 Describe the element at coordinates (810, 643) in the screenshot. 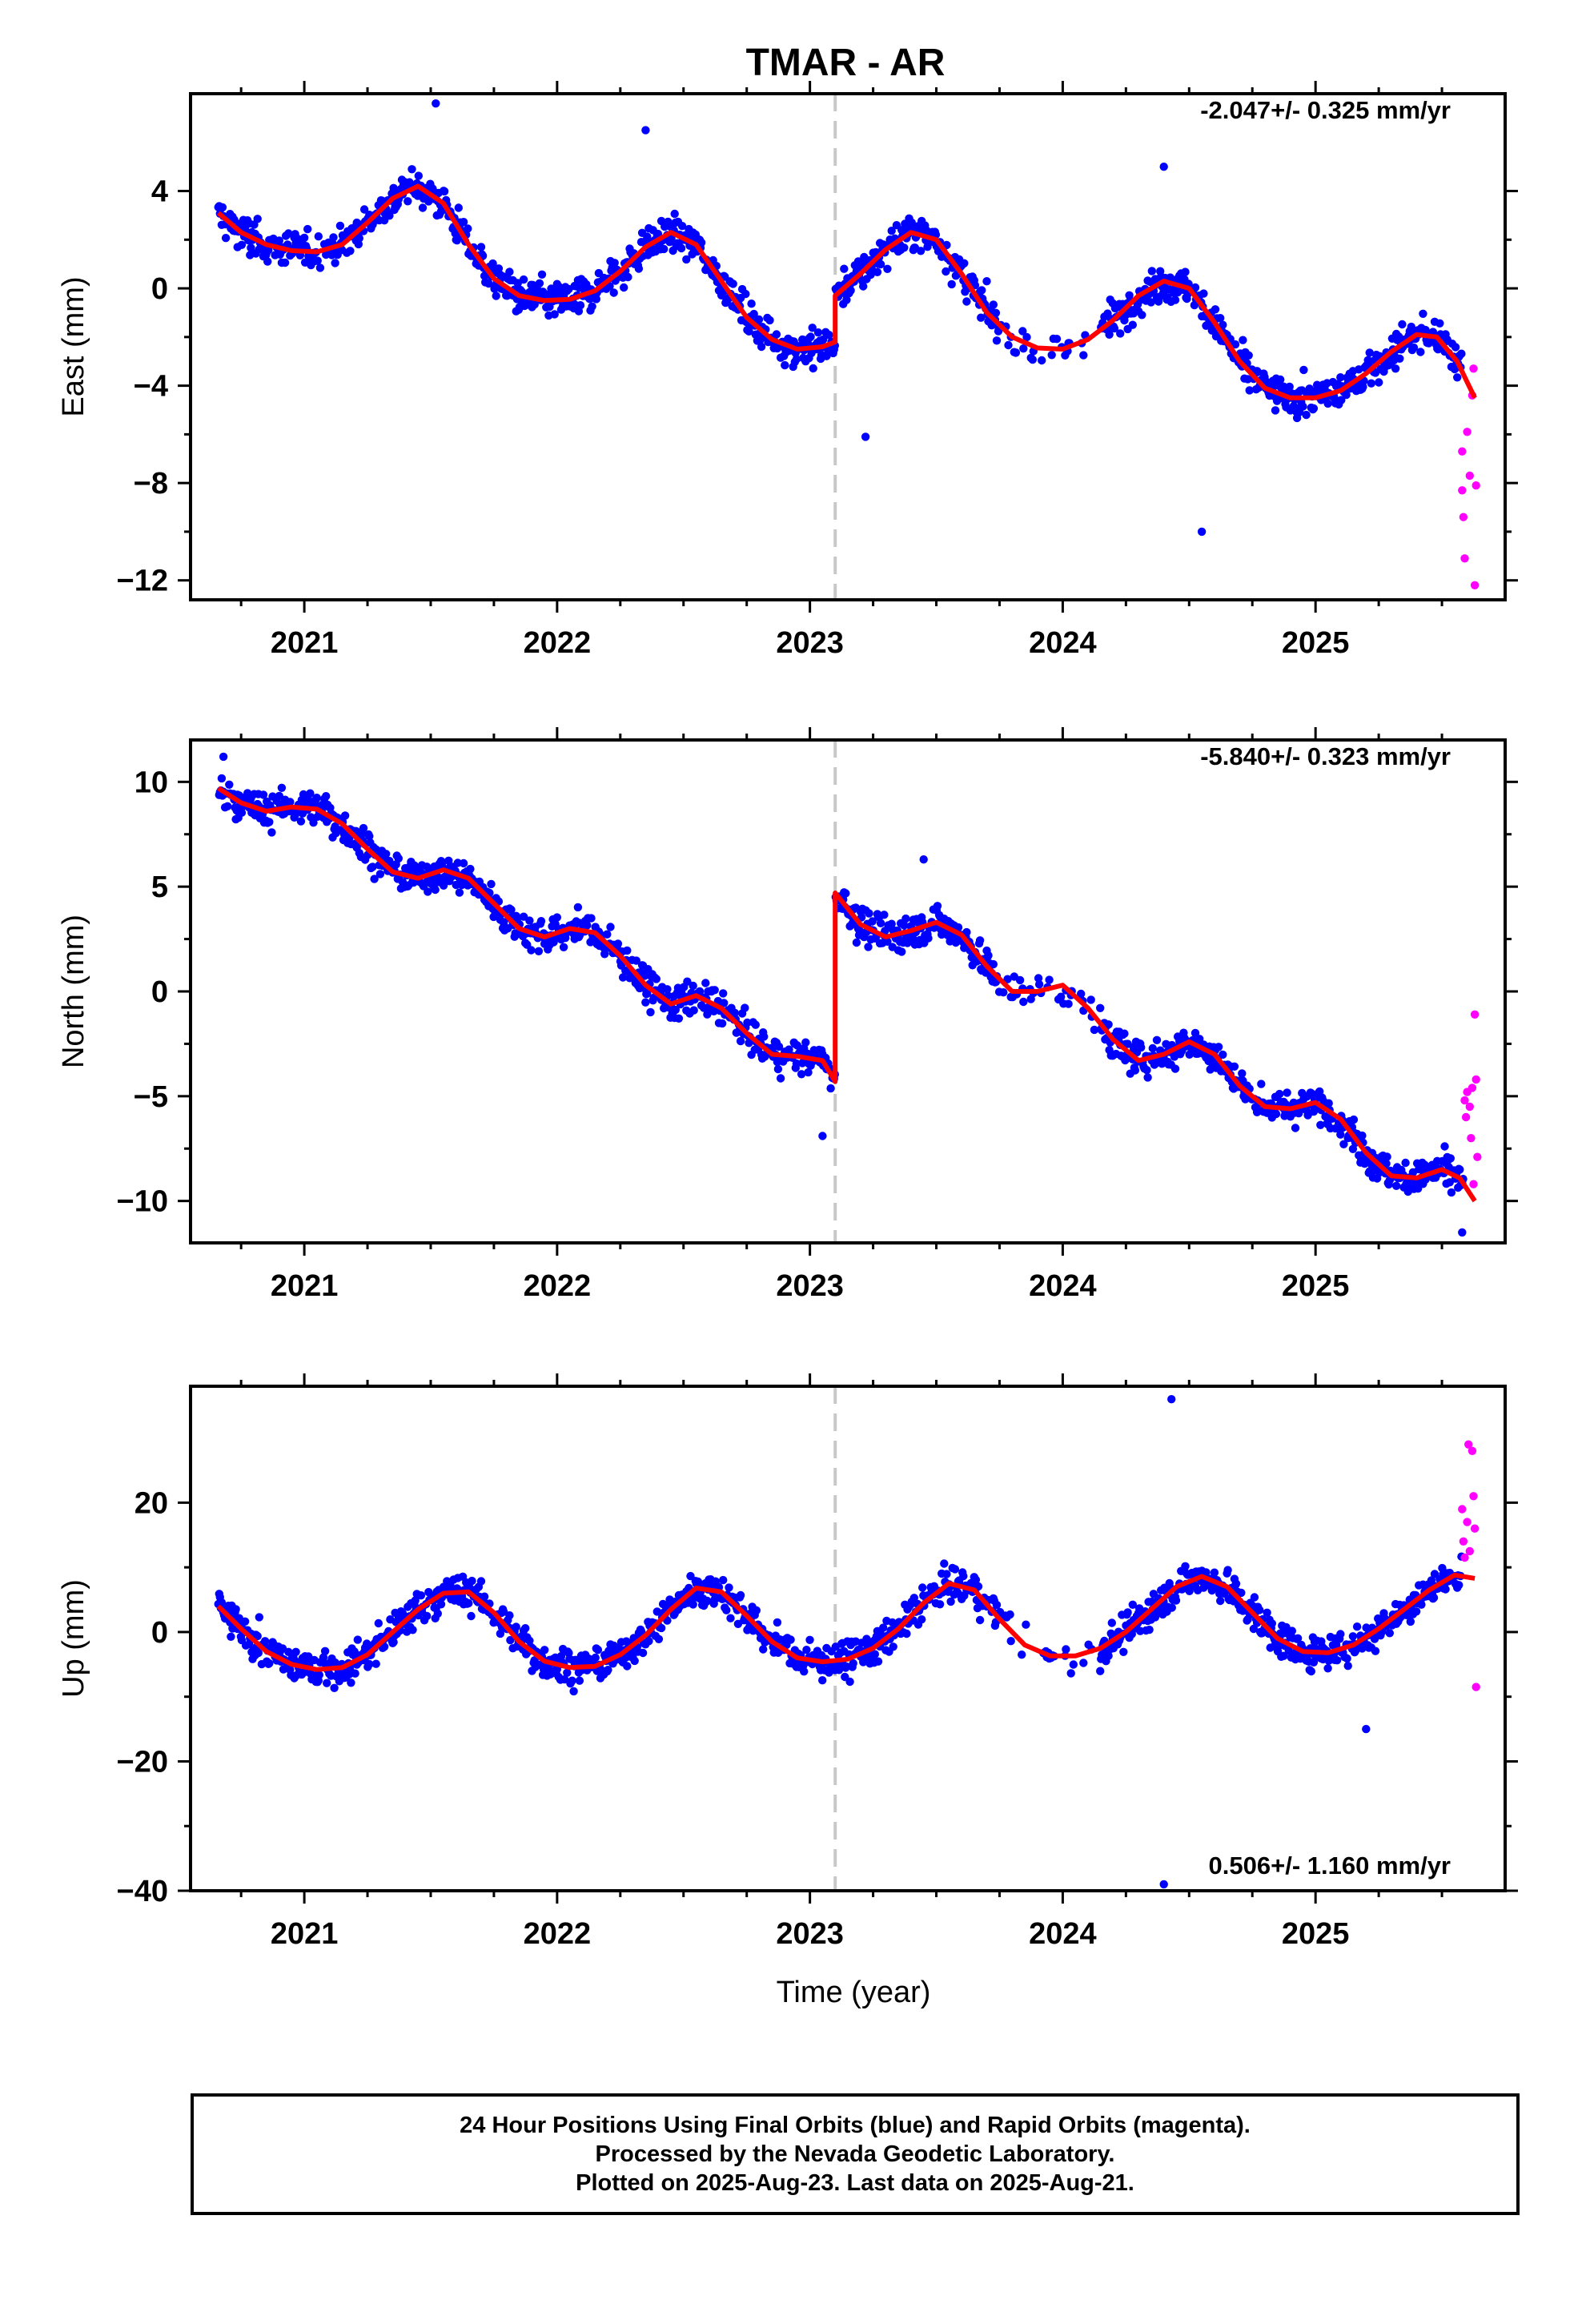

I see `x-tick-label: 2023` at that location.